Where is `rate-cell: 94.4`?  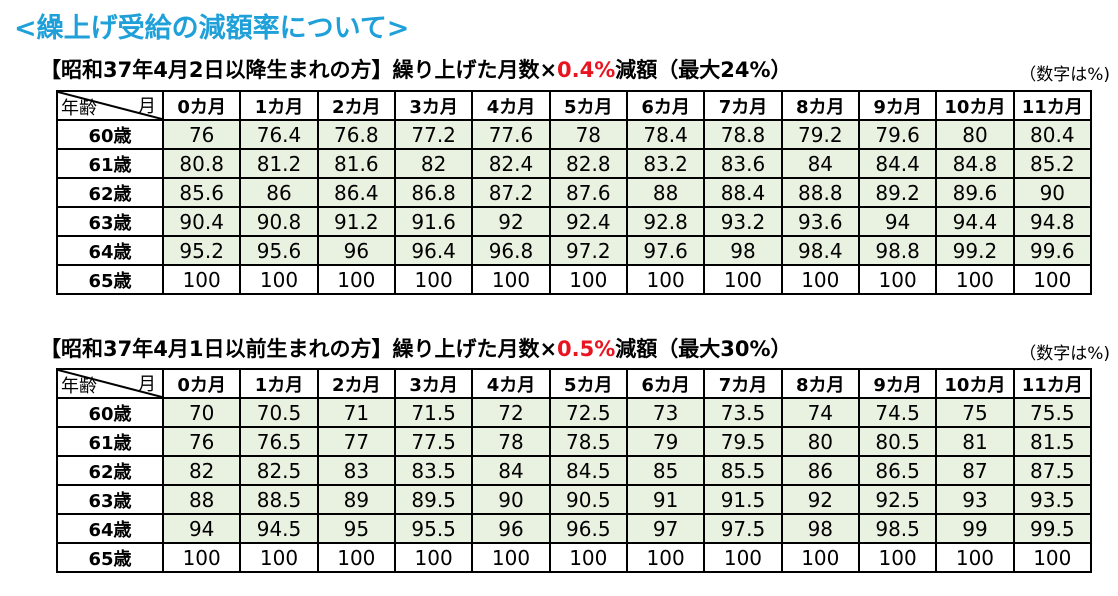
rate-cell: 94.4 is located at coordinates (975, 221).